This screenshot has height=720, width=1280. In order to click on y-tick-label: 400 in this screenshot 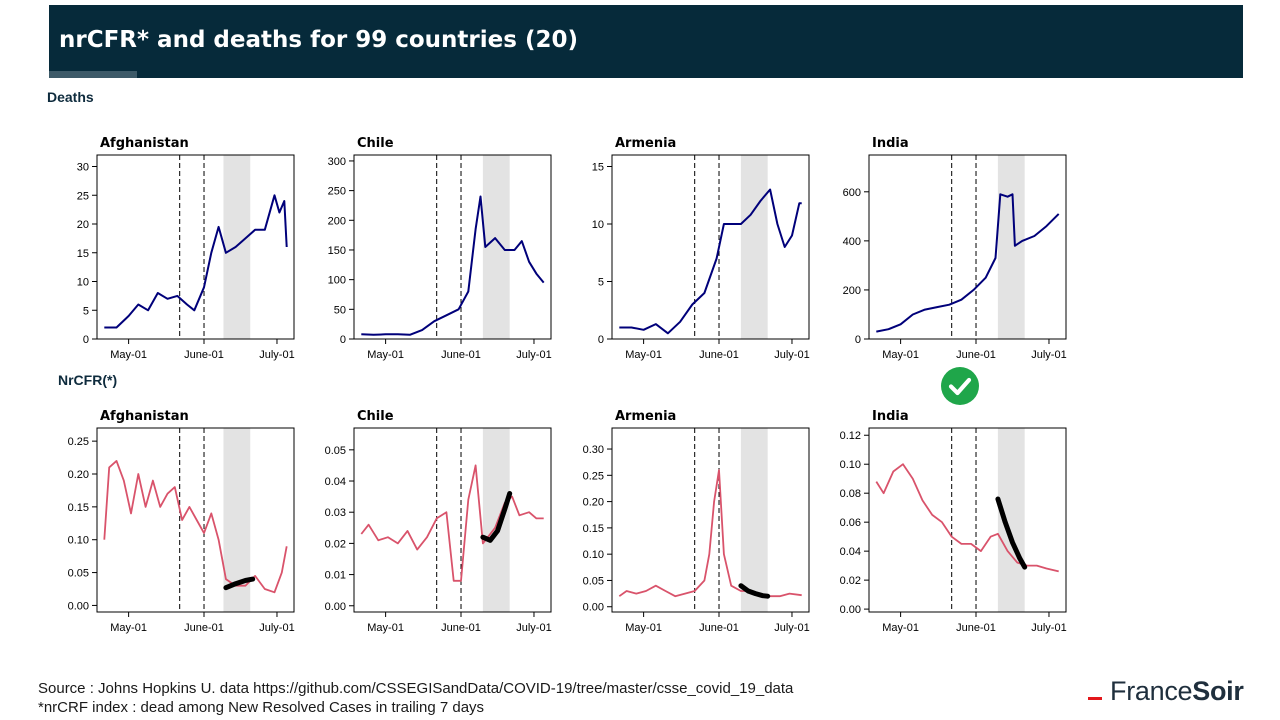, I will do `click(852, 242)`.